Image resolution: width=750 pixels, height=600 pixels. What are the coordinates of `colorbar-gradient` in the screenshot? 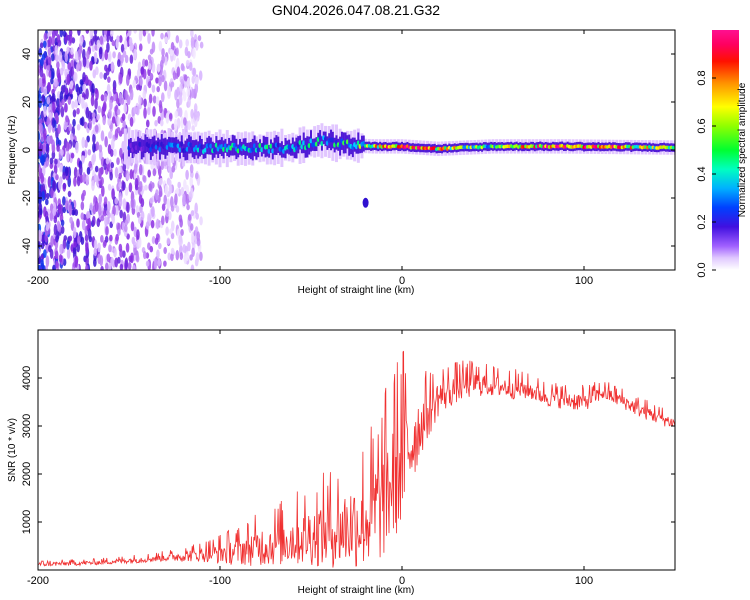 It's located at (725, 150).